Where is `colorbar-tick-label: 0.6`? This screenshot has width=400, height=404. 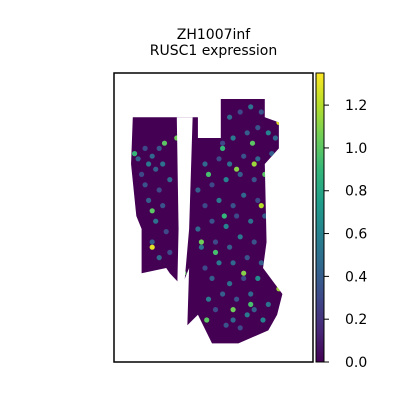 colorbar-tick-label: 0.6 is located at coordinates (356, 235).